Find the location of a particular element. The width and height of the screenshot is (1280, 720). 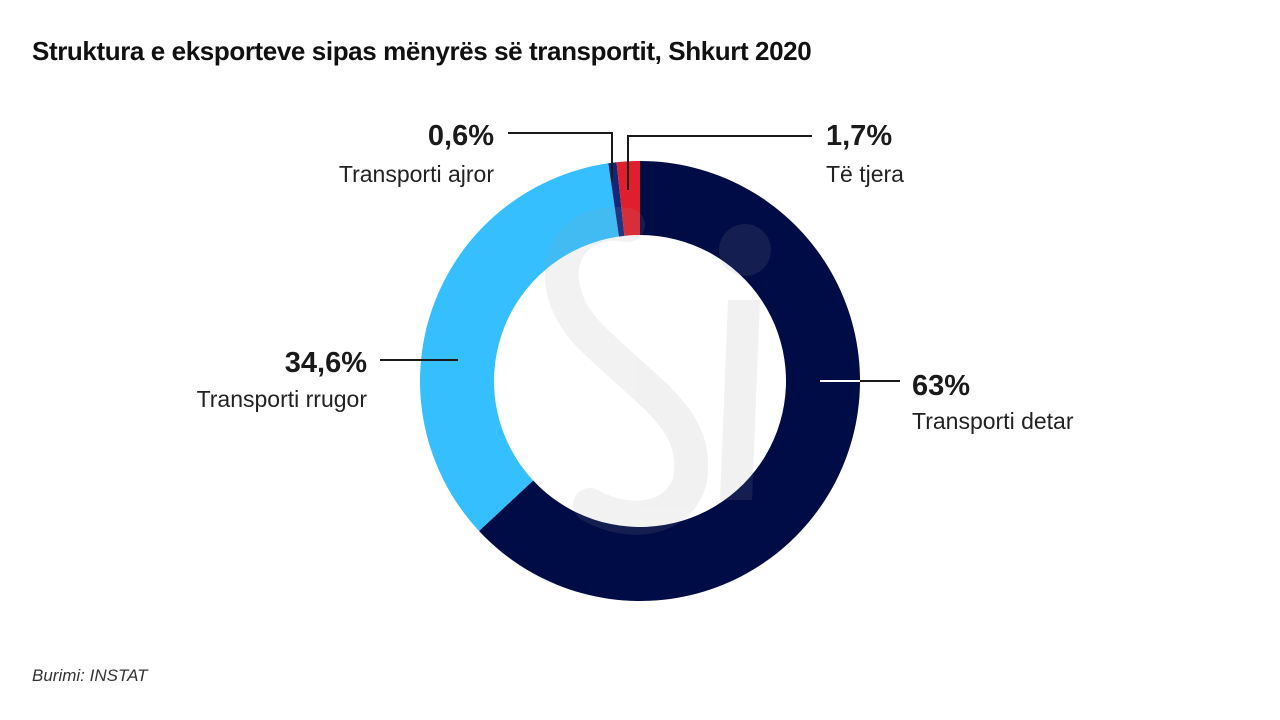

category-label-transporti-detar: Transporti detar is located at coordinates (993, 421).